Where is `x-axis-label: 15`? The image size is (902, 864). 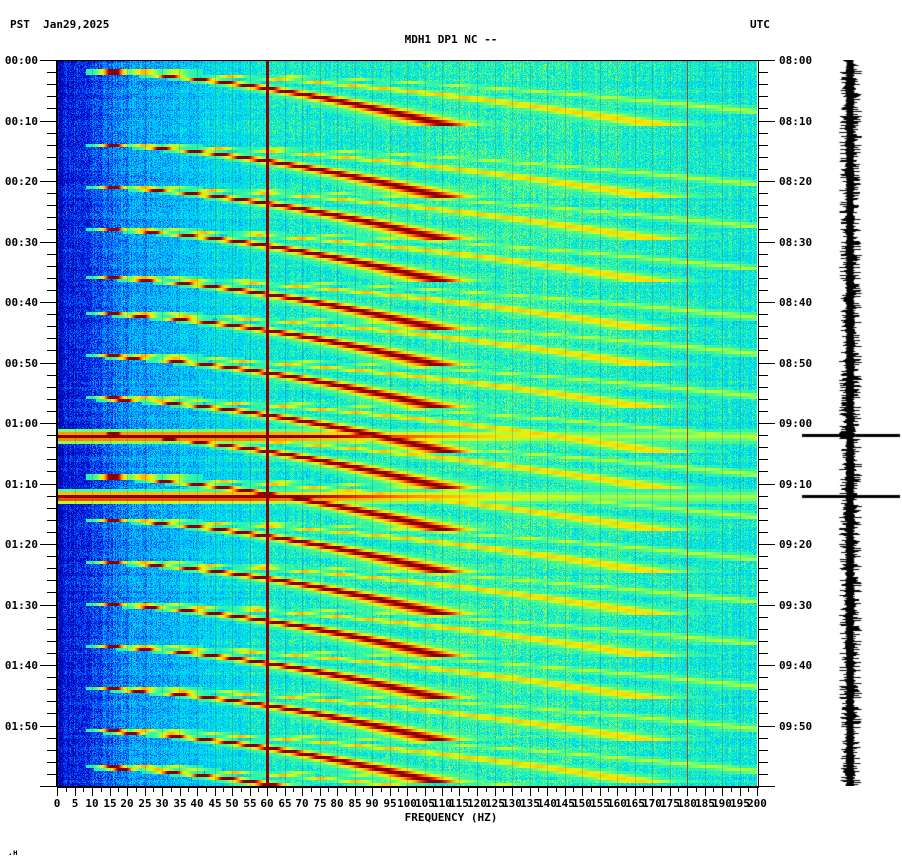 x-axis-label: 15 is located at coordinates (110, 803).